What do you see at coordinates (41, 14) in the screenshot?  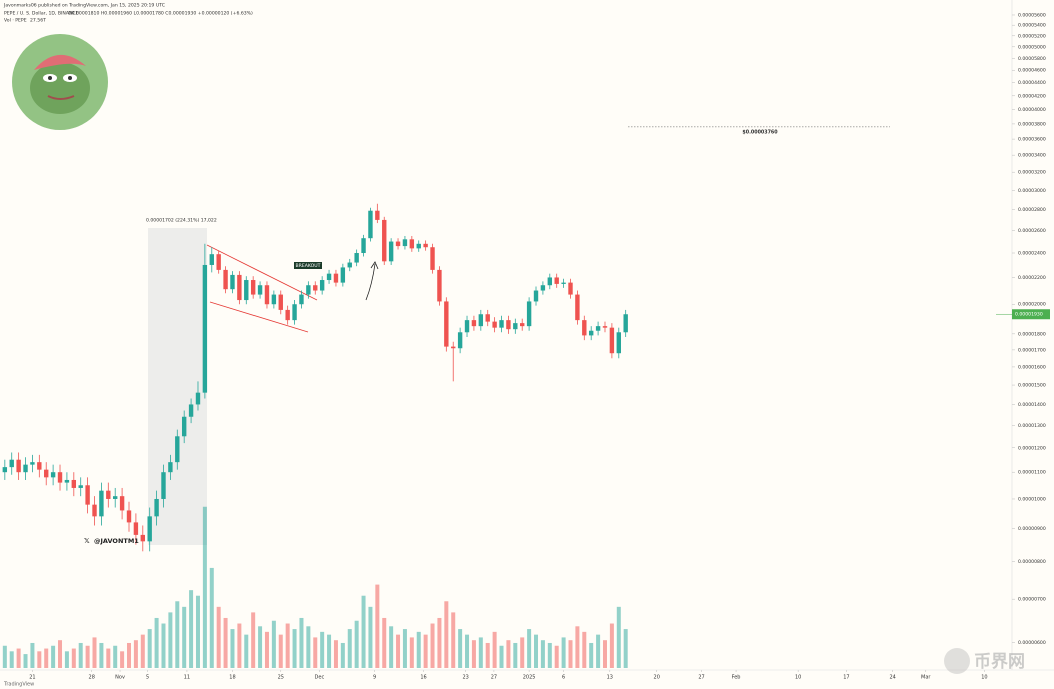 I see `chart-title: PEPE / U. S. Dollar, 1D, BINANCE` at bounding box center [41, 14].